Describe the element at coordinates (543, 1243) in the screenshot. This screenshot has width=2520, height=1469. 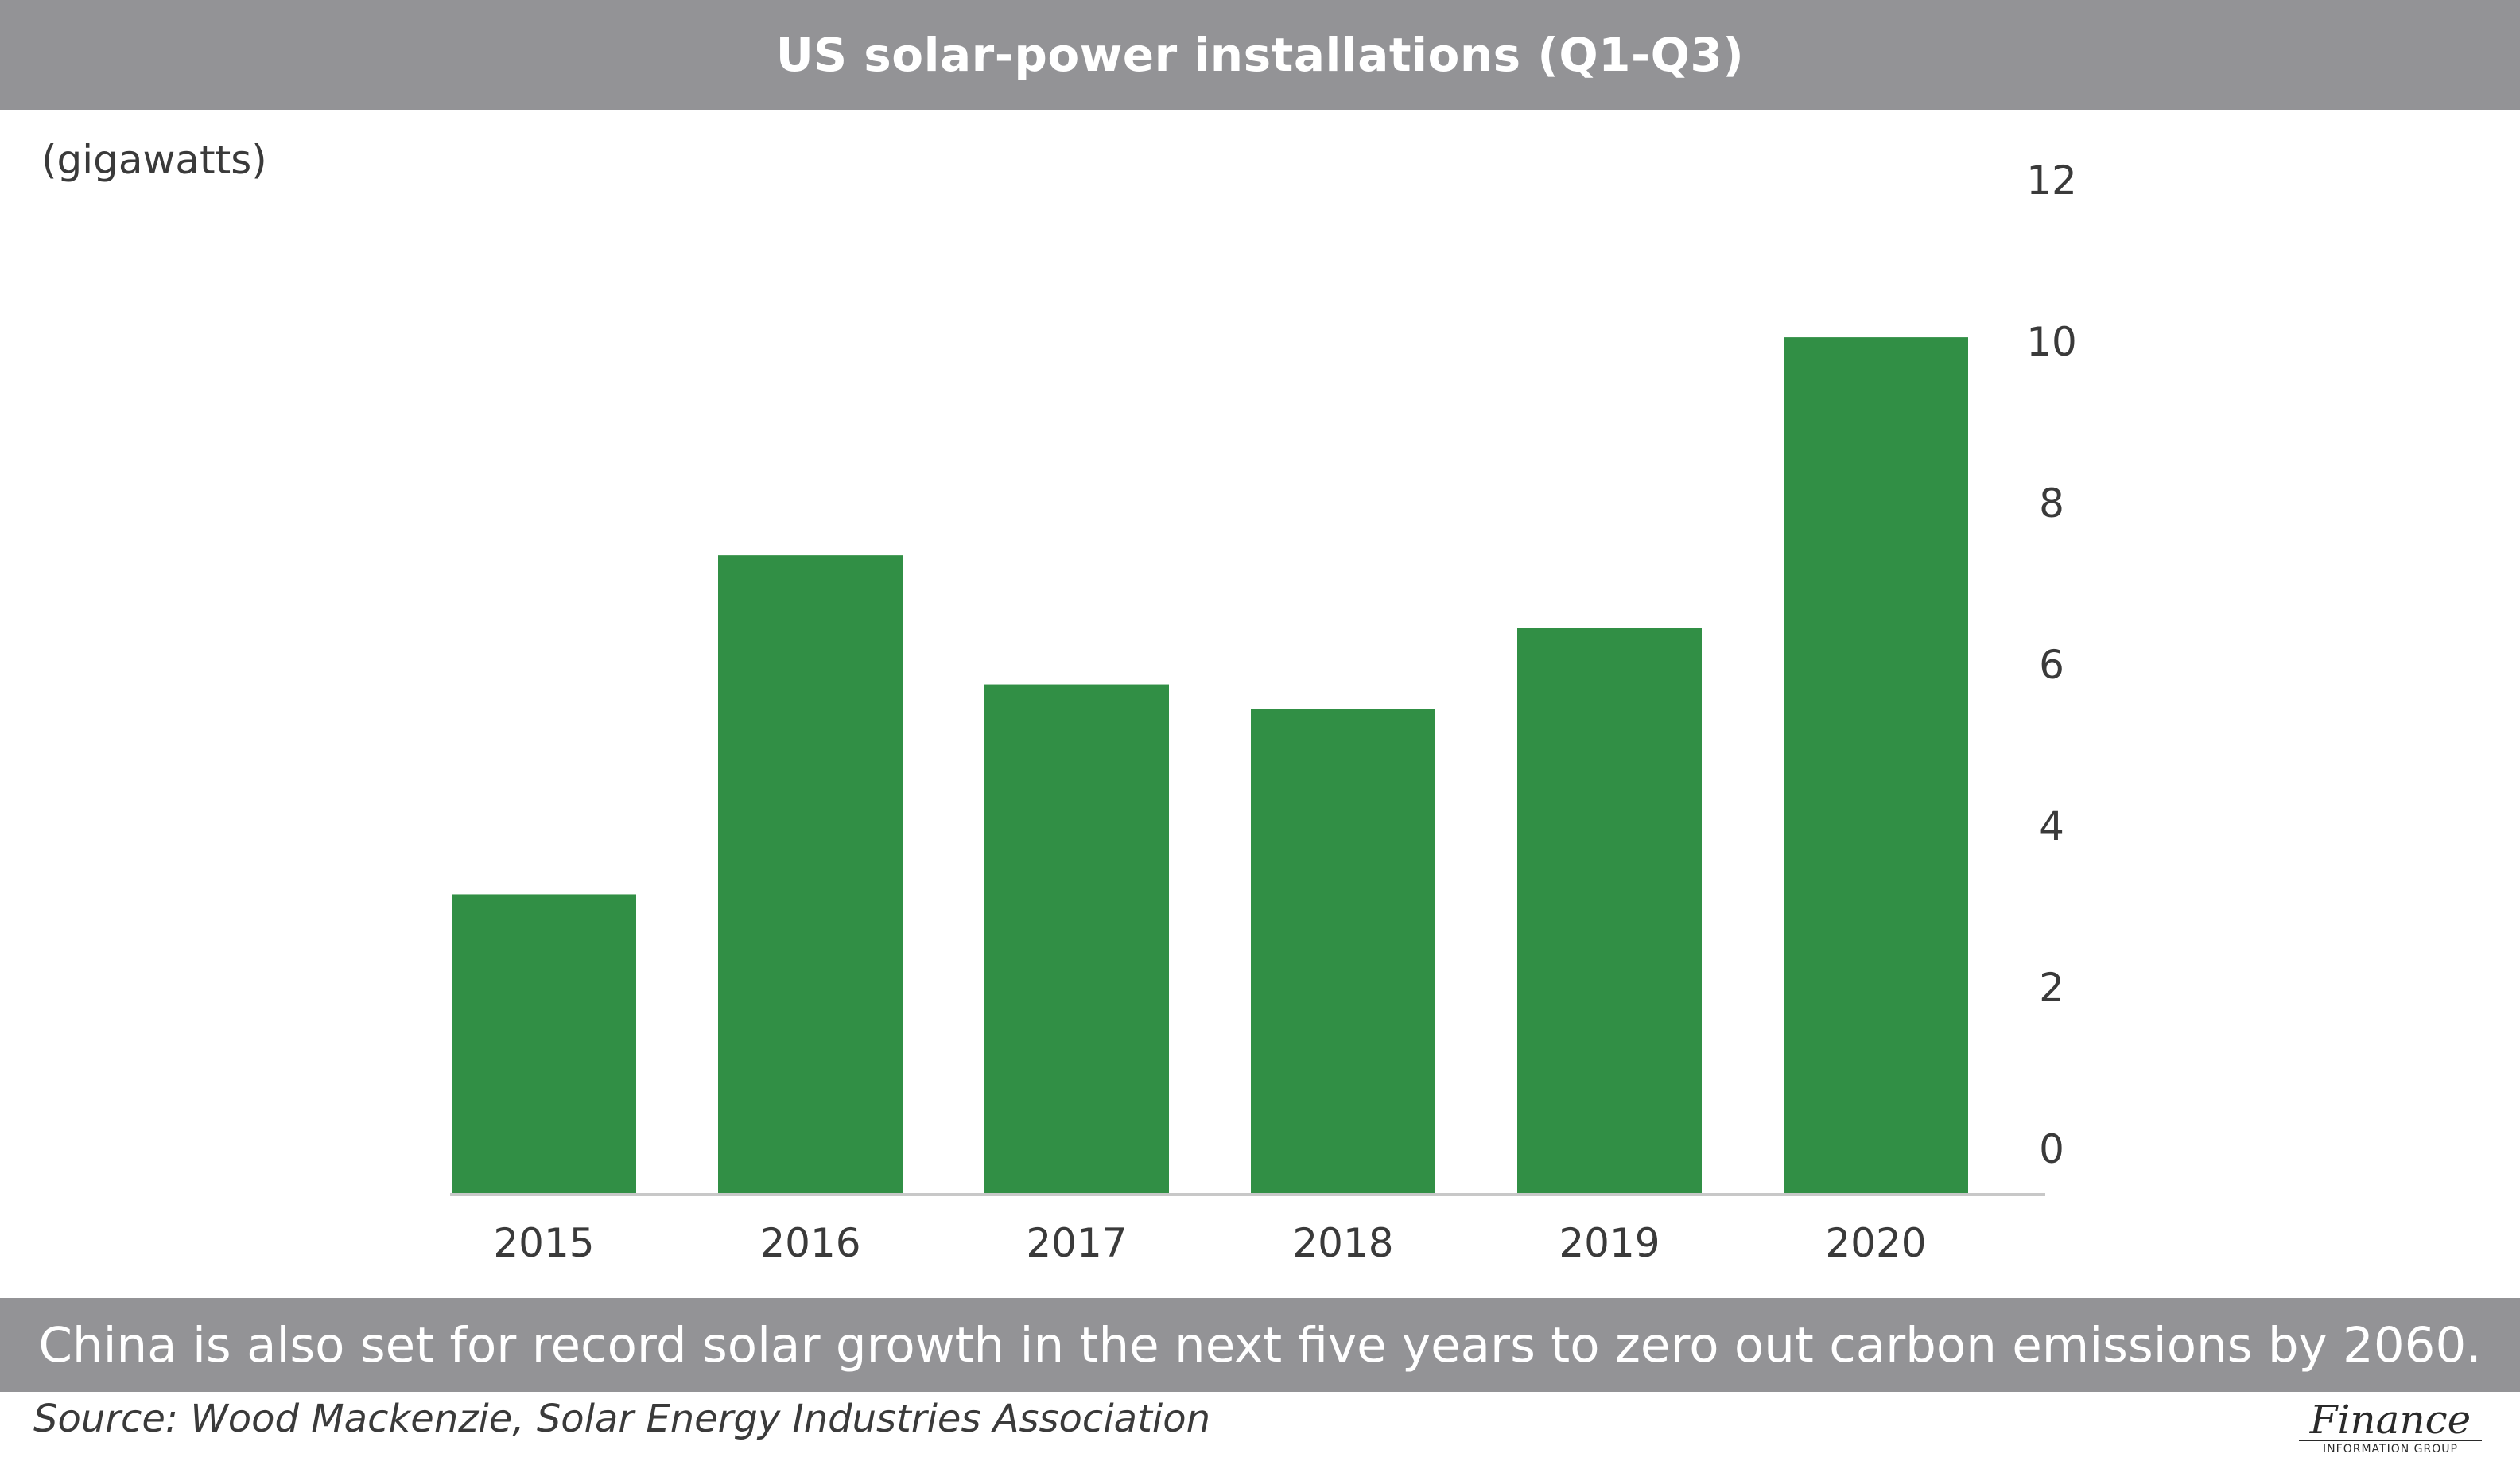
I see `x-tick-label-2015: 2015` at that location.